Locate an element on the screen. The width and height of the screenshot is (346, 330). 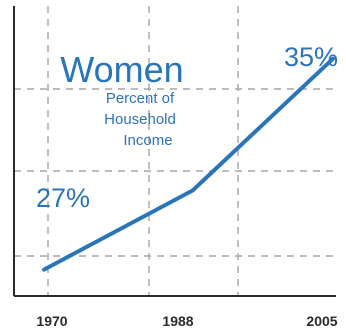
chart-subtitle-line: Percent of is located at coordinates (140, 98).